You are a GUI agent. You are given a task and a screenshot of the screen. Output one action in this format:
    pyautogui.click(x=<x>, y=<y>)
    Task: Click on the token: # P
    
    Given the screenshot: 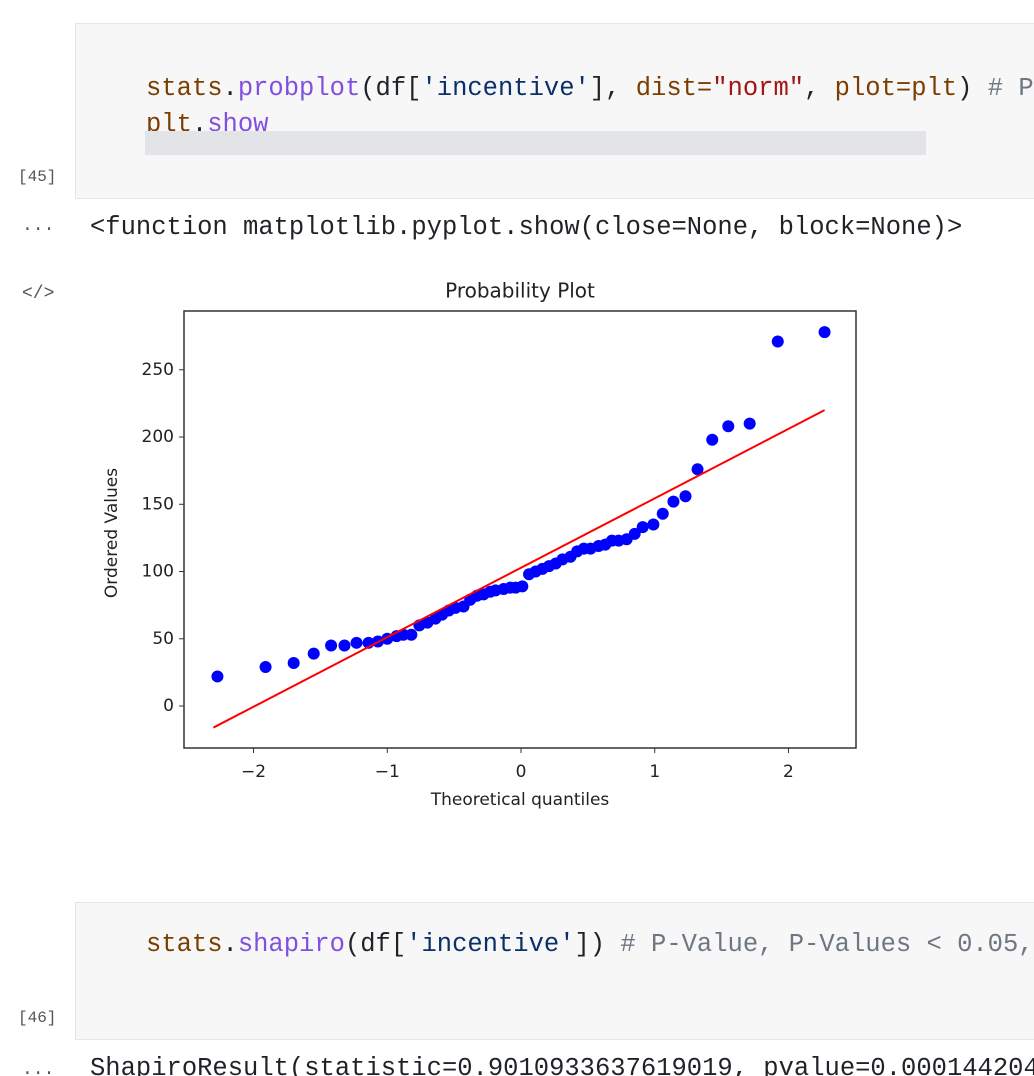 What is the action you would take?
    pyautogui.click(x=1010, y=88)
    